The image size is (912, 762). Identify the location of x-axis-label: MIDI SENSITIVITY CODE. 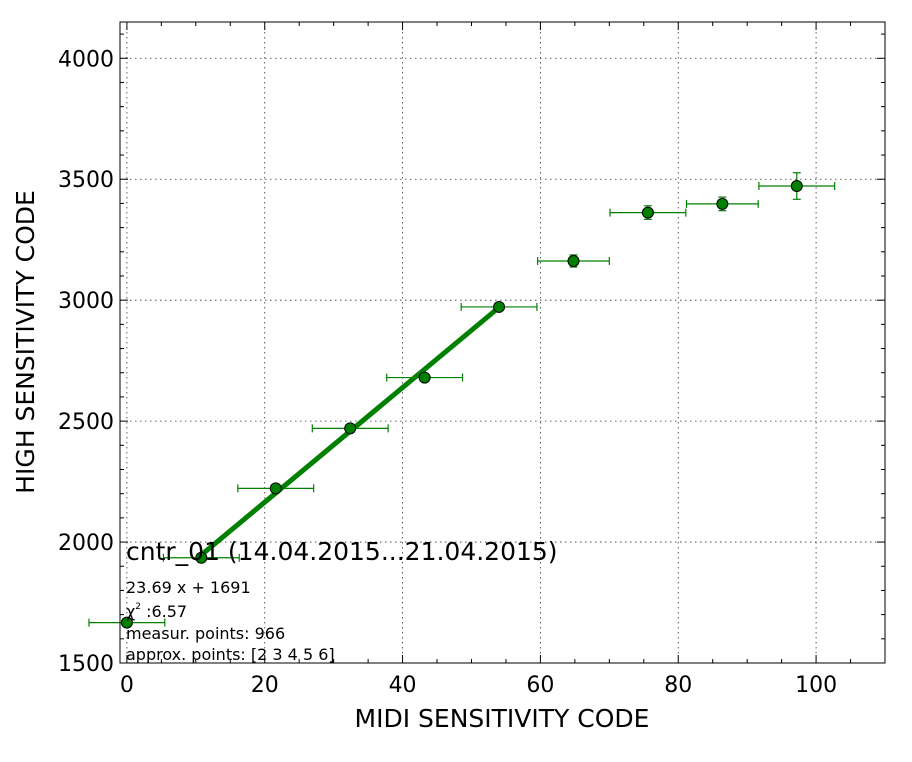
(502, 718).